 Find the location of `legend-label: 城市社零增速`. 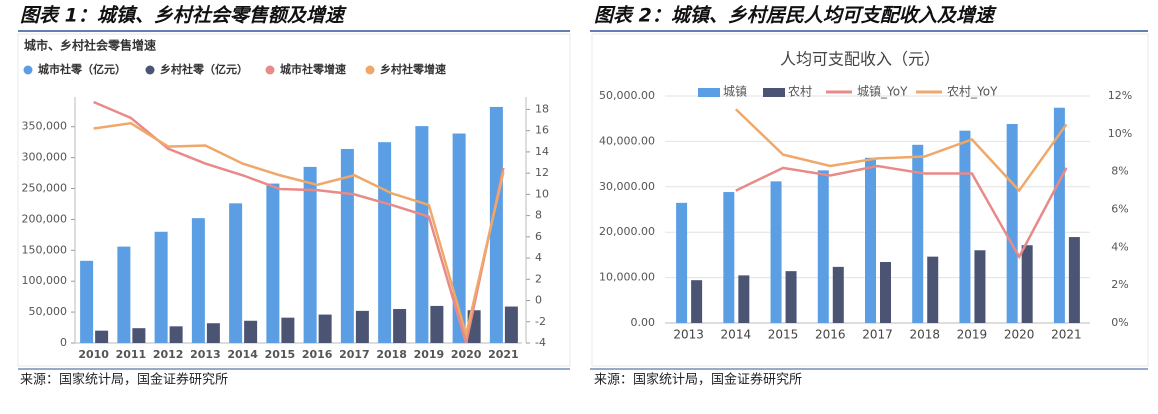

legend-label: 城市社零增速 is located at coordinates (313, 69).